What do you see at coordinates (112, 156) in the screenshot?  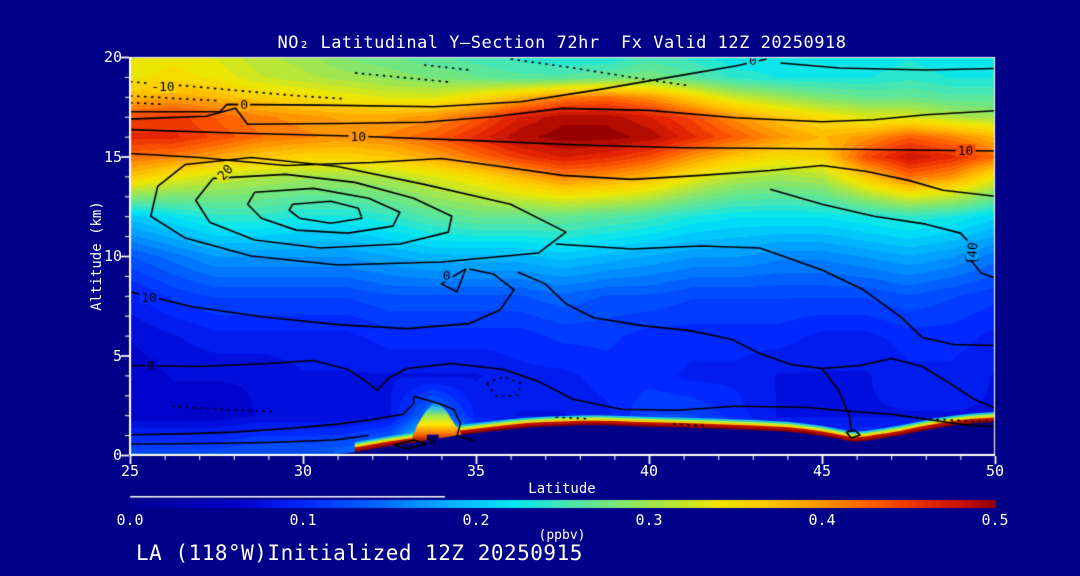 I see `y-tick-label: 15` at bounding box center [112, 156].